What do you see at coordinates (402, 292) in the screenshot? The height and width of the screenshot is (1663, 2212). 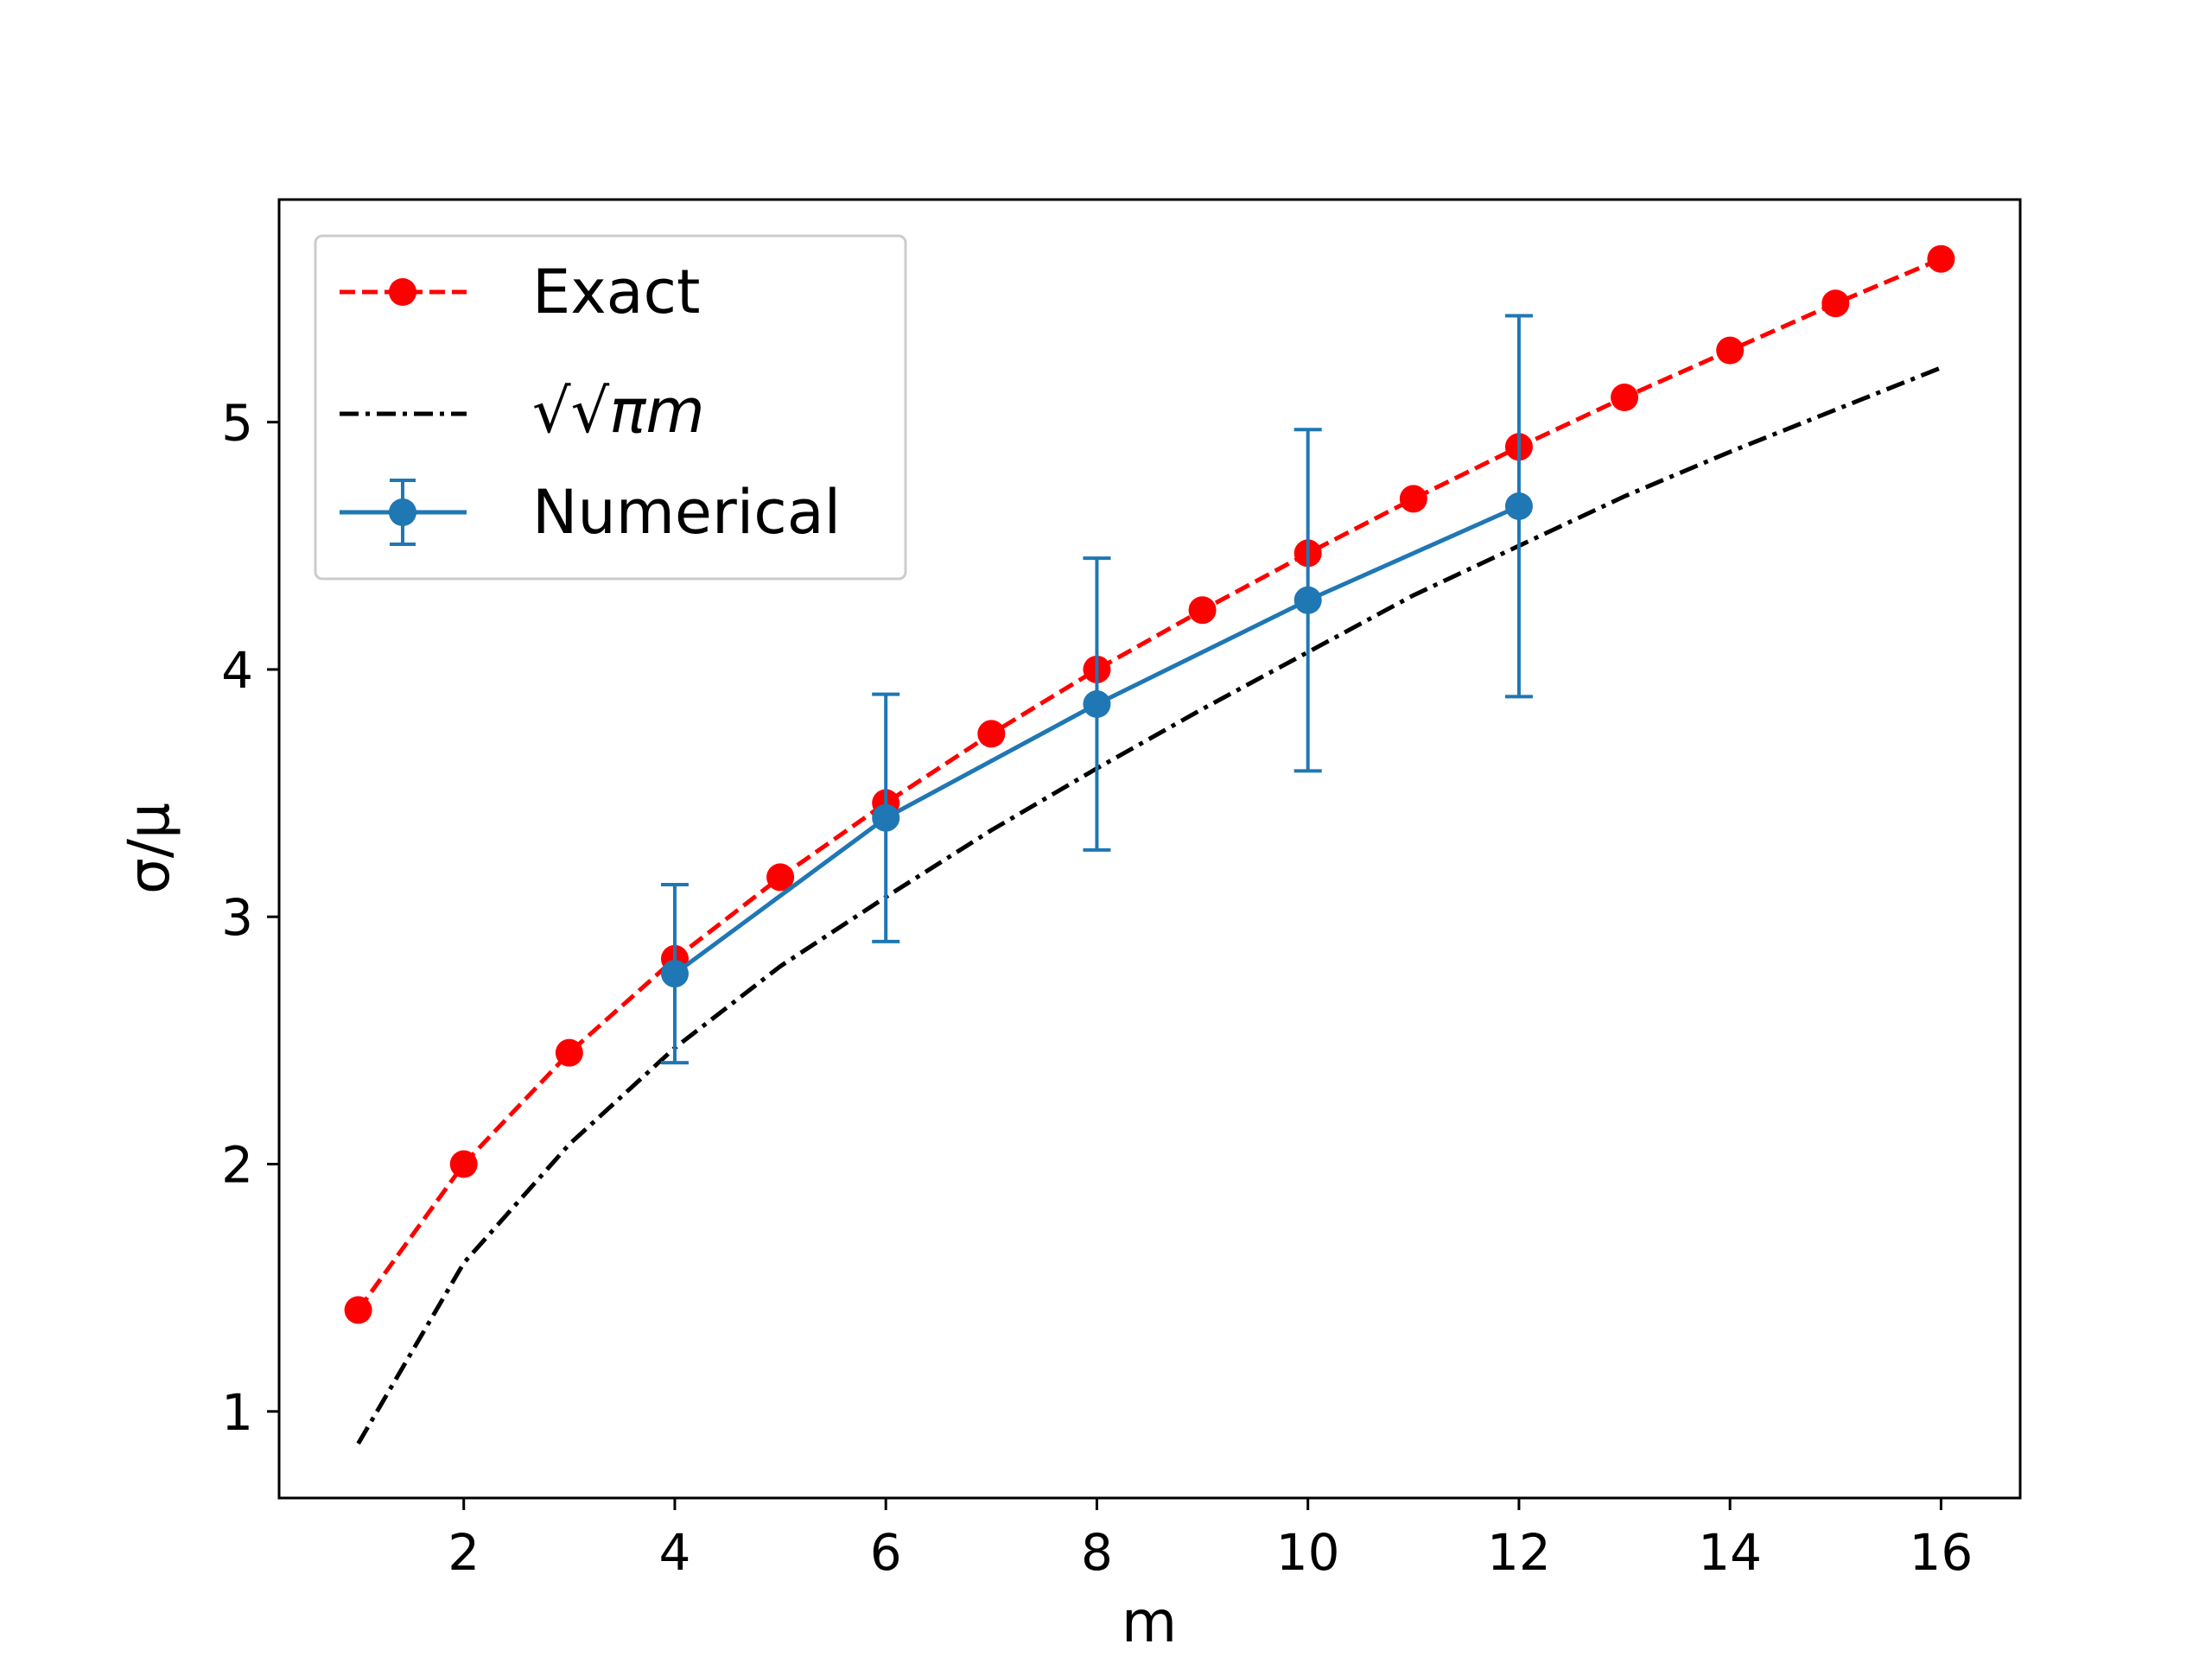 I see `legend-marker-exact` at bounding box center [402, 292].